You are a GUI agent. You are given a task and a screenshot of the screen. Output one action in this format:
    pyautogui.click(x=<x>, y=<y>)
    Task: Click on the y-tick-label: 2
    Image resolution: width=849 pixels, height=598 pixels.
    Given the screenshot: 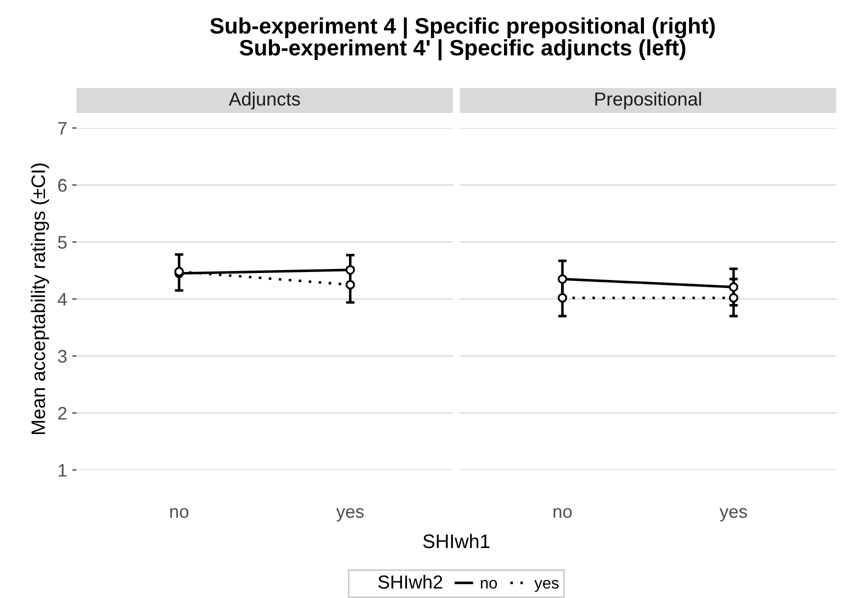 What is the action you would take?
    pyautogui.click(x=62, y=413)
    